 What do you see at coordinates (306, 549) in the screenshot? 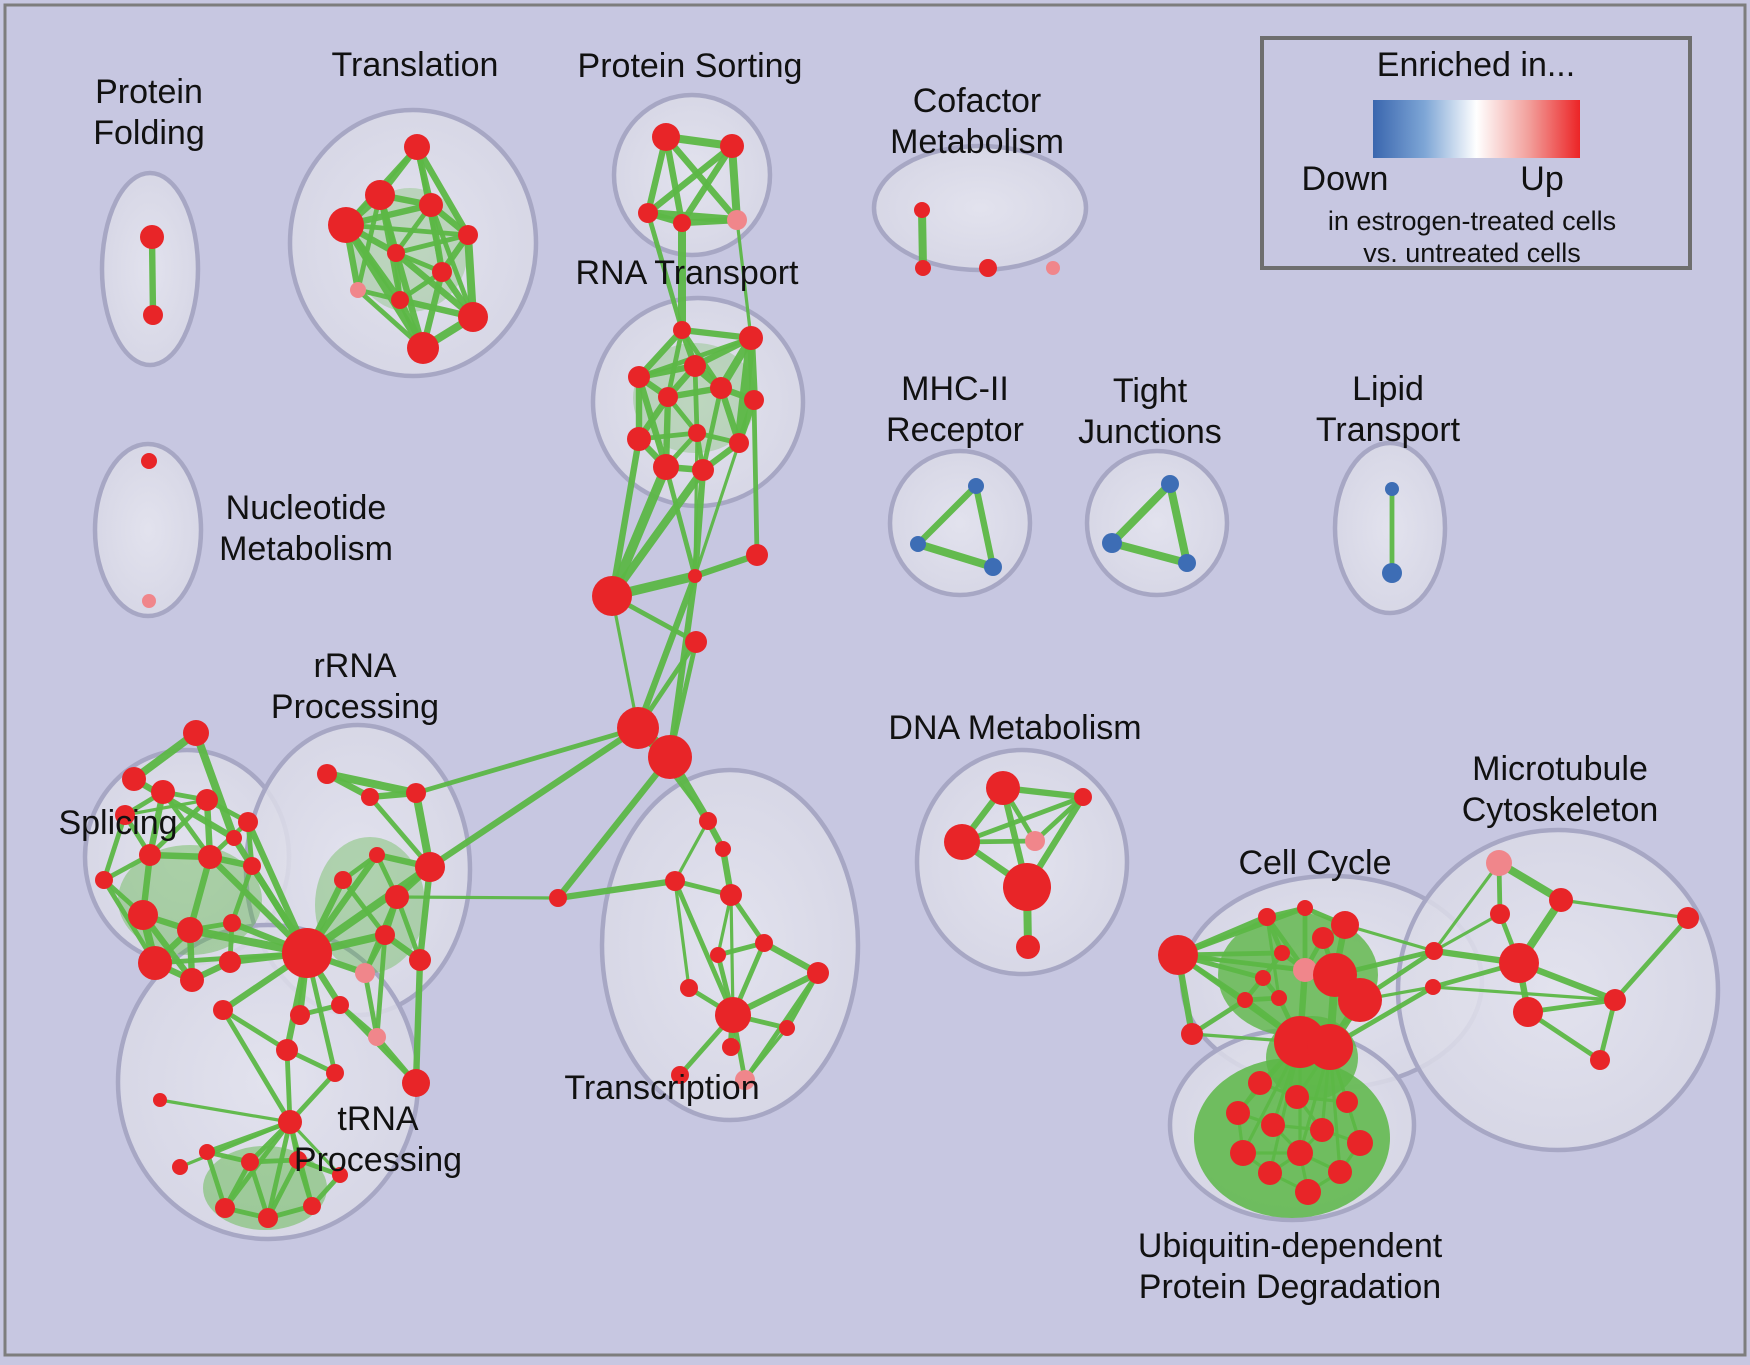
I see `cluster-label-nucleotide-metabolism: Metabolism` at bounding box center [306, 549].